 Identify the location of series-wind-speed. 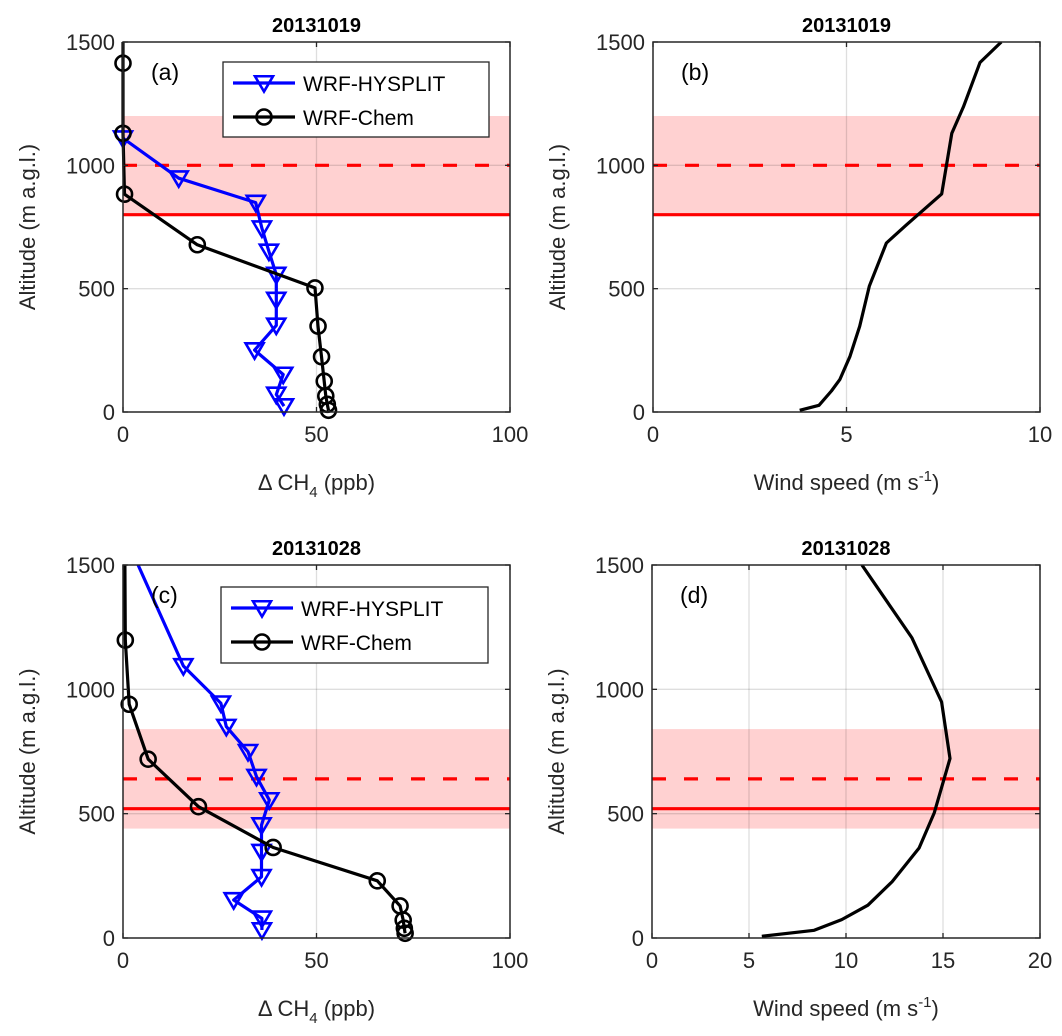
(856, 751).